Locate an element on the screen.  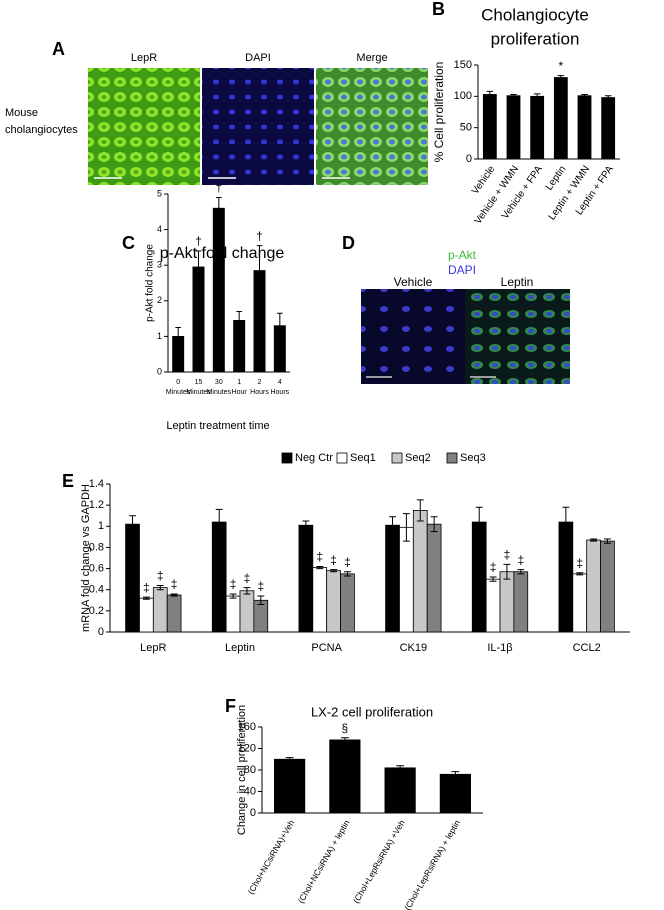
x-tick-label: Hours is located at coordinates (279, 392).